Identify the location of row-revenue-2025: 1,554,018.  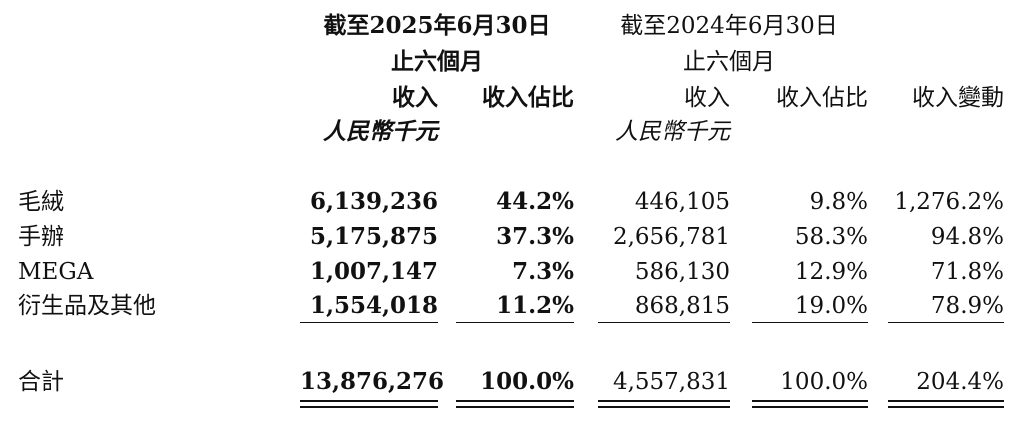
(373, 305).